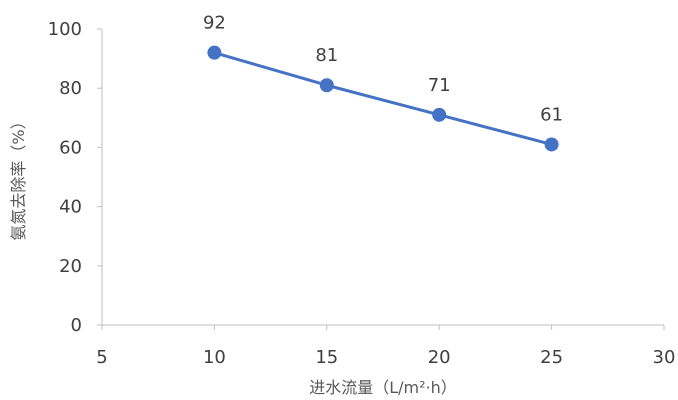  I want to click on x-tick-label: 15, so click(326, 357).